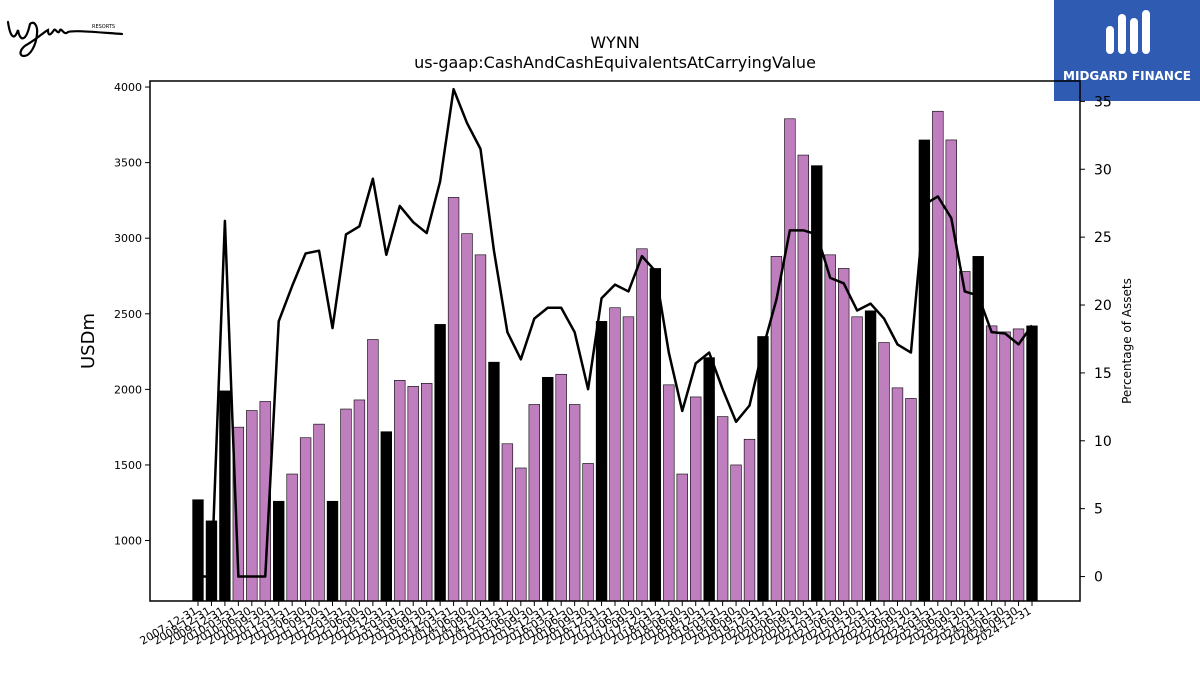  I want to click on y-tick-label: 3000, so click(128, 238).